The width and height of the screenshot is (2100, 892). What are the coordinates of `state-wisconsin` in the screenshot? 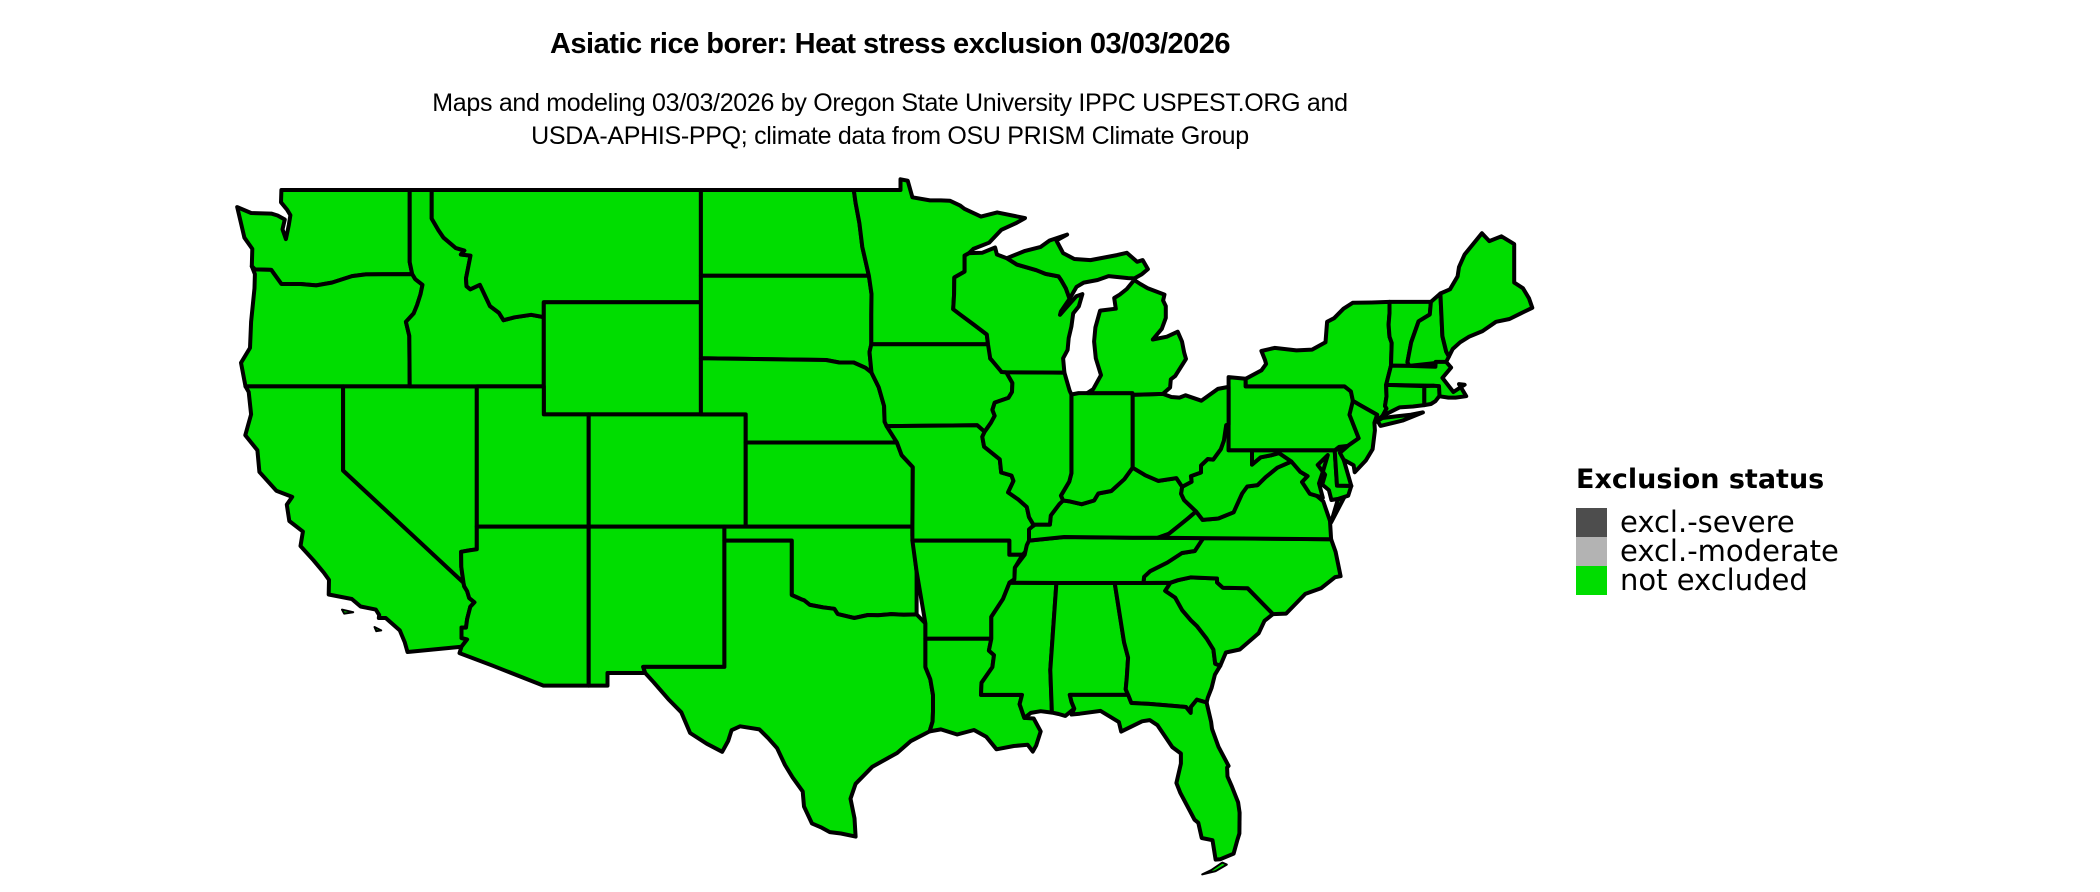 It's located at (1018, 310).